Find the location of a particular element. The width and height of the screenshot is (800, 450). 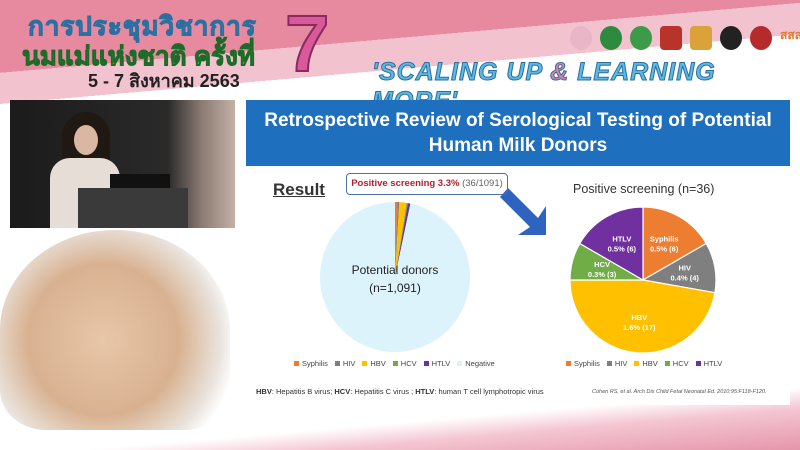

callout-rest: (36/1091) is located at coordinates (481, 183).